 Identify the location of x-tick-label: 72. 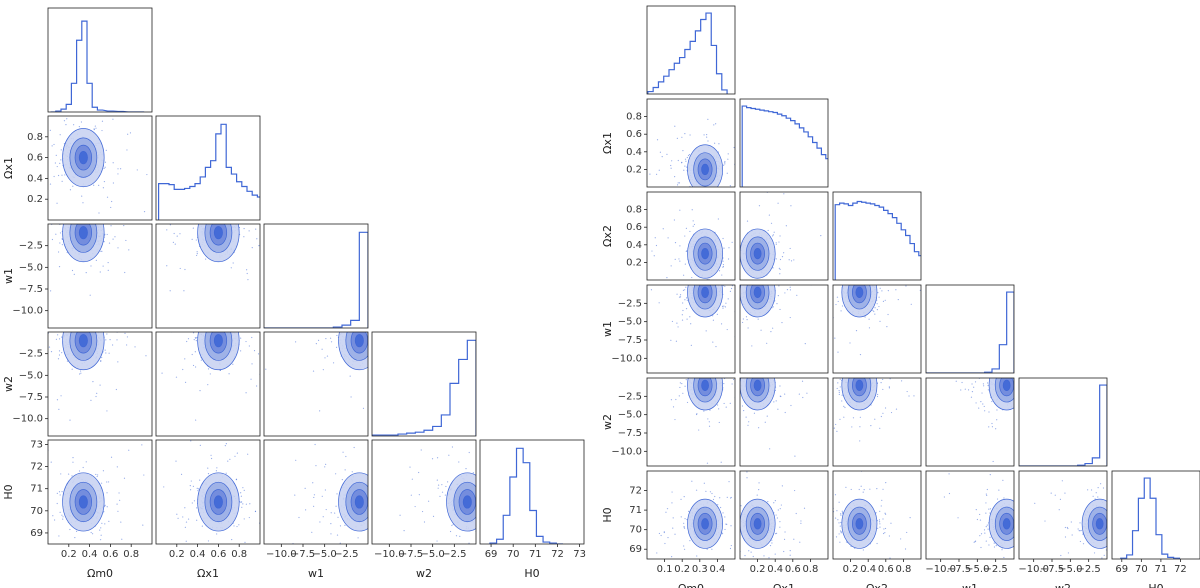
(557, 554).